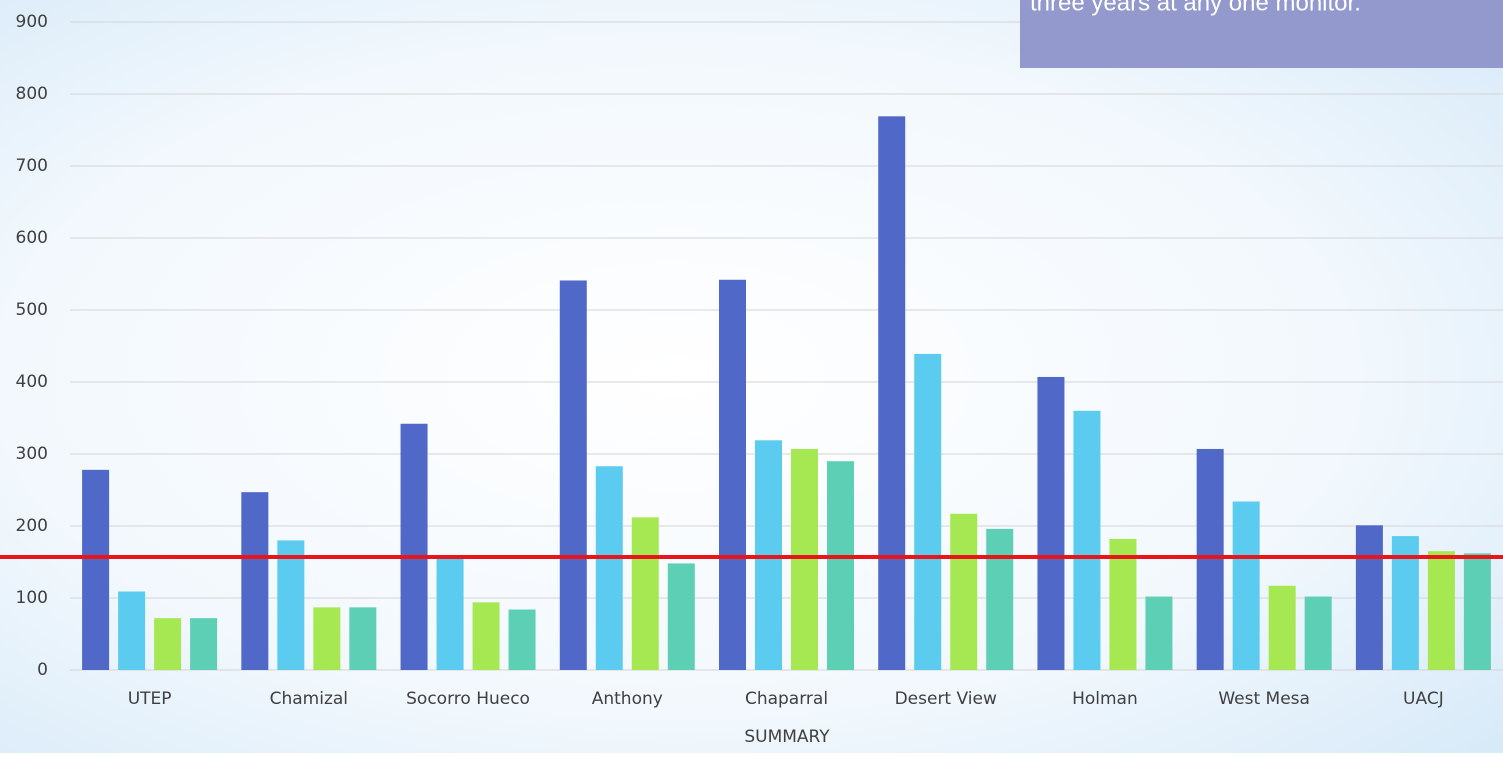 This screenshot has width=1503, height=757. I want to click on x-tick-label: Chamizal, so click(309, 699).